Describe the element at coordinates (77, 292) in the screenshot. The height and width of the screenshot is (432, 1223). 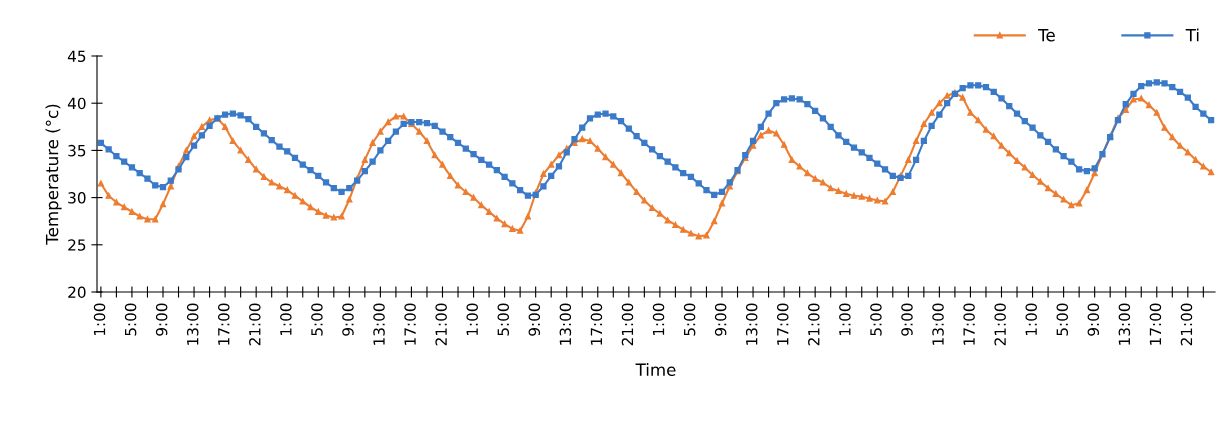
I see `y-tick-label: 20` at that location.